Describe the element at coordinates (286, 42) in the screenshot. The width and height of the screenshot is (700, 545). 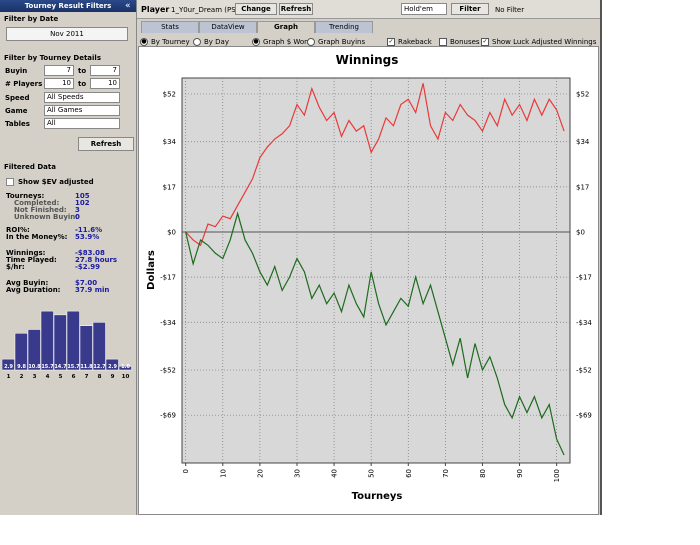
I see `option-label: Graph $ Won` at that location.